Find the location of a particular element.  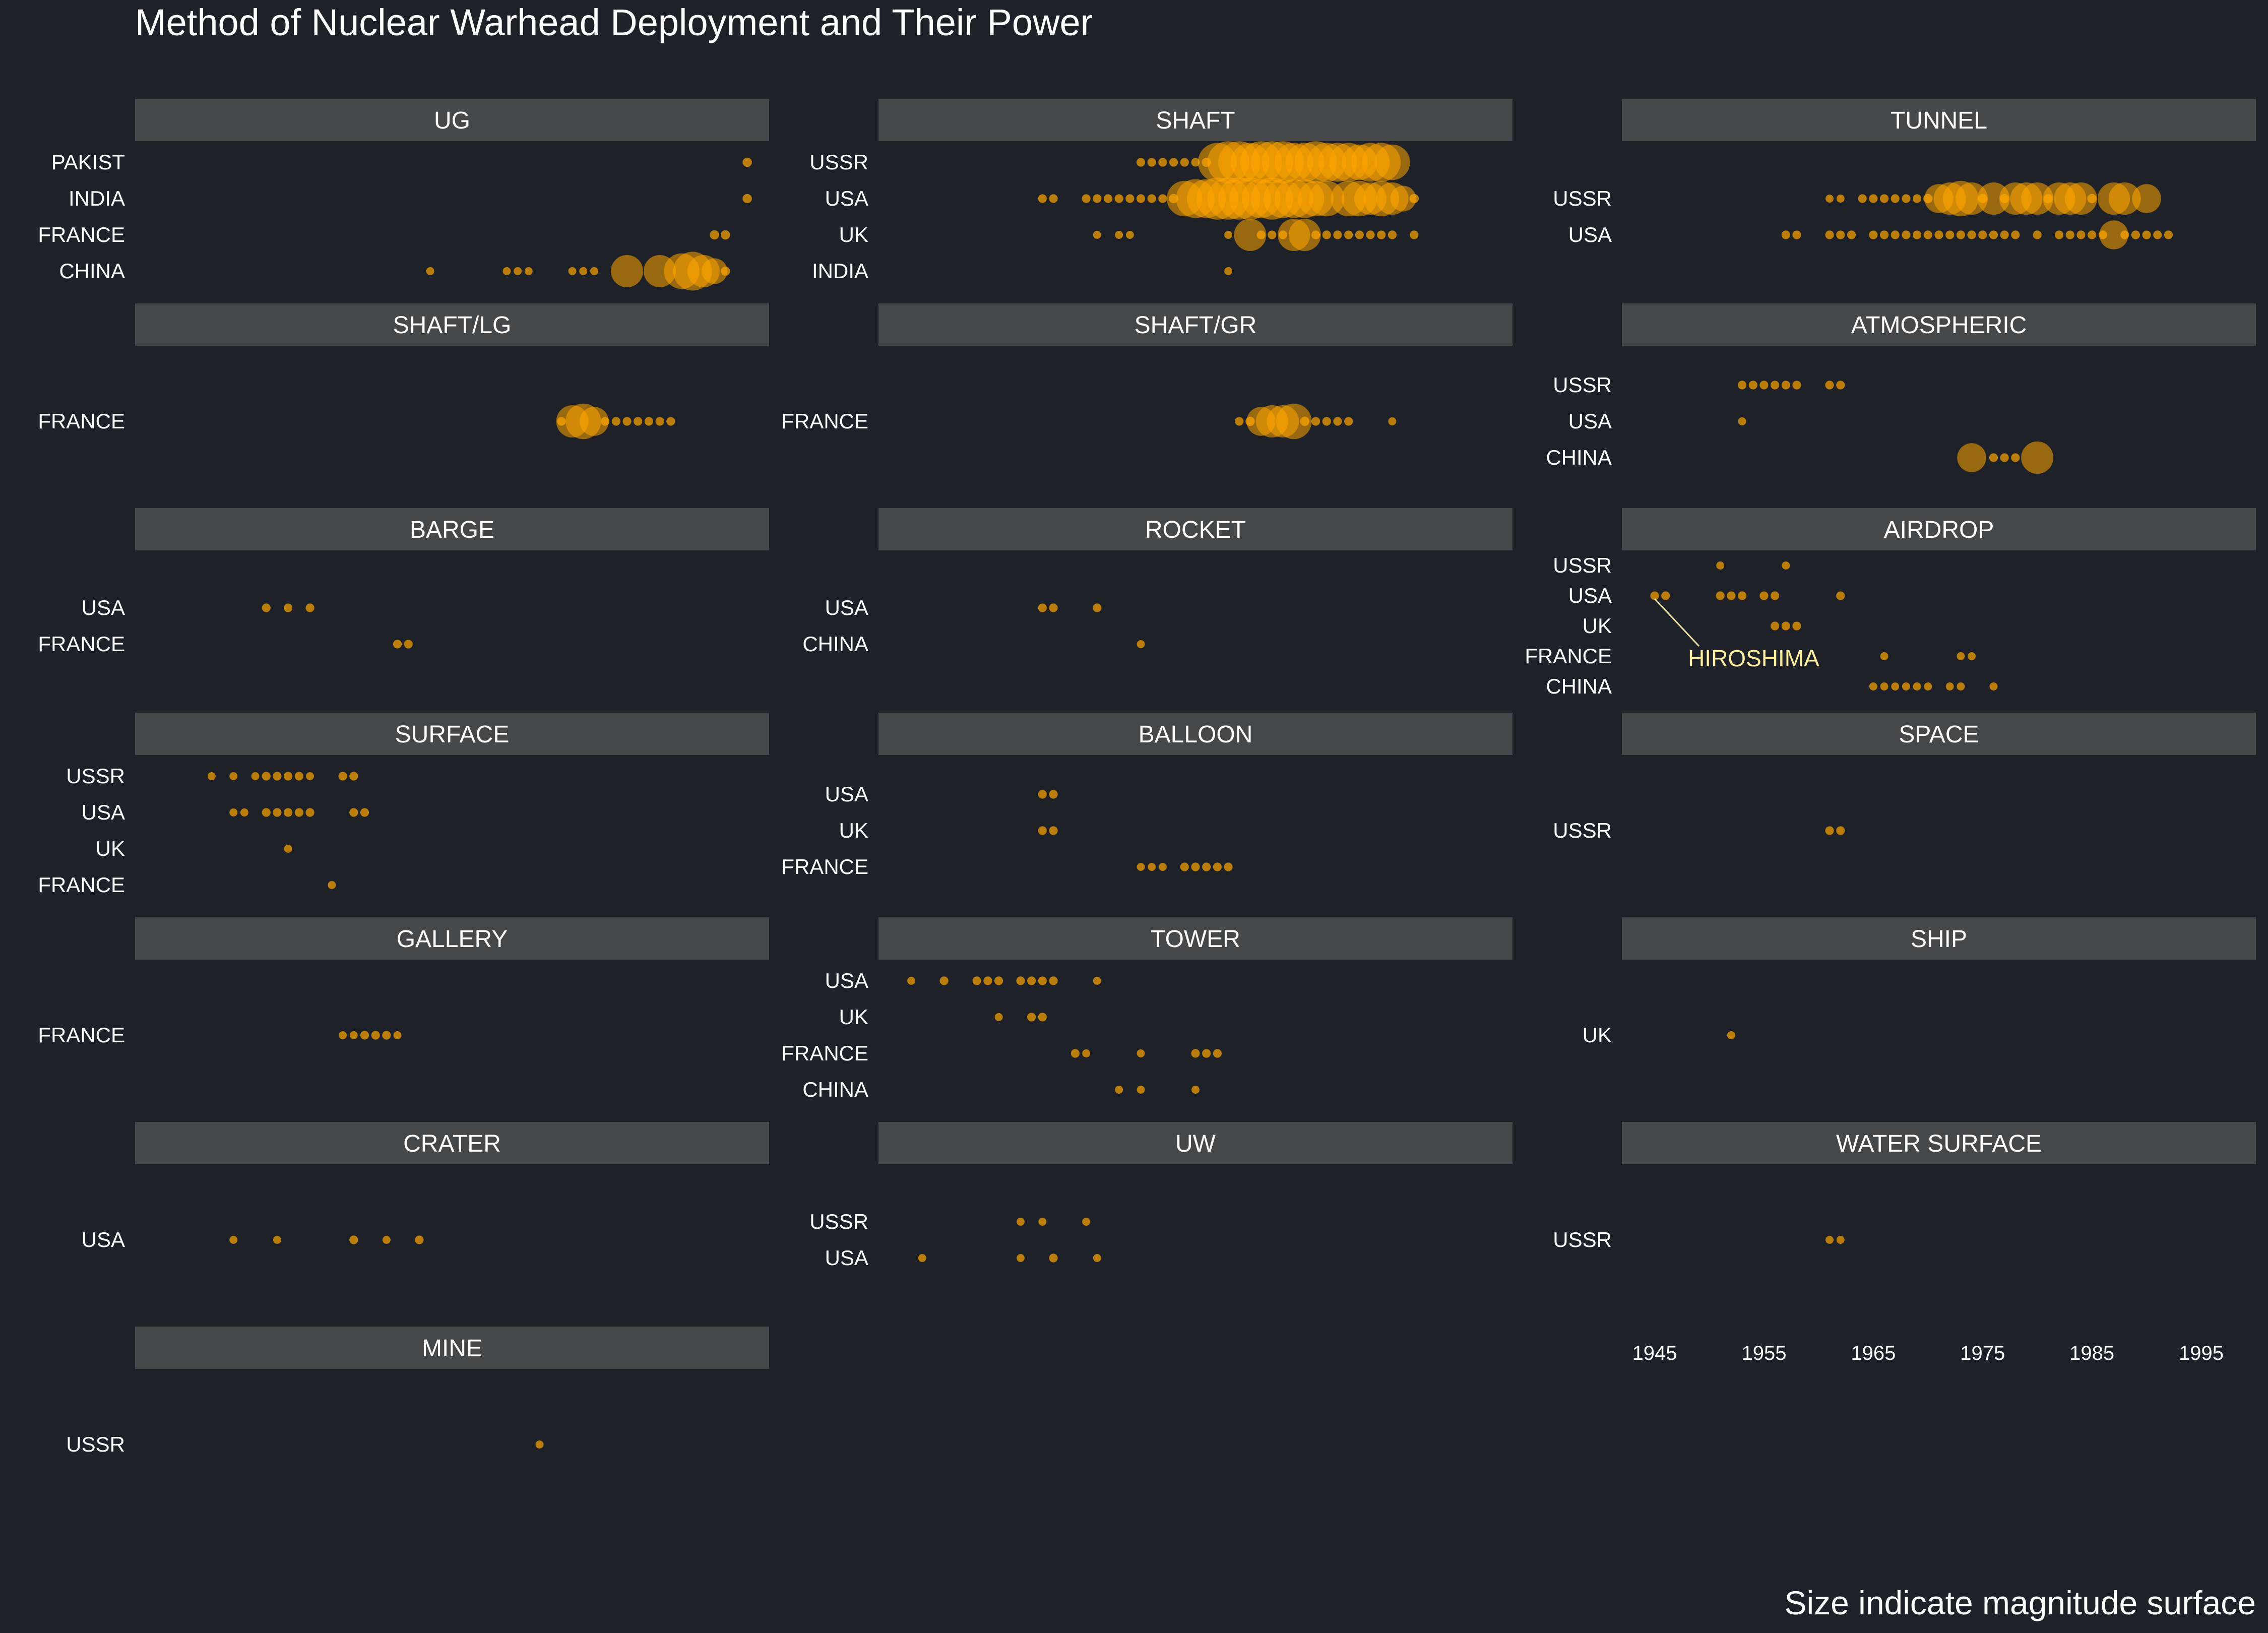

panel-balloon: BALLOON USA UK FRANCE is located at coordinates (1147, 795).